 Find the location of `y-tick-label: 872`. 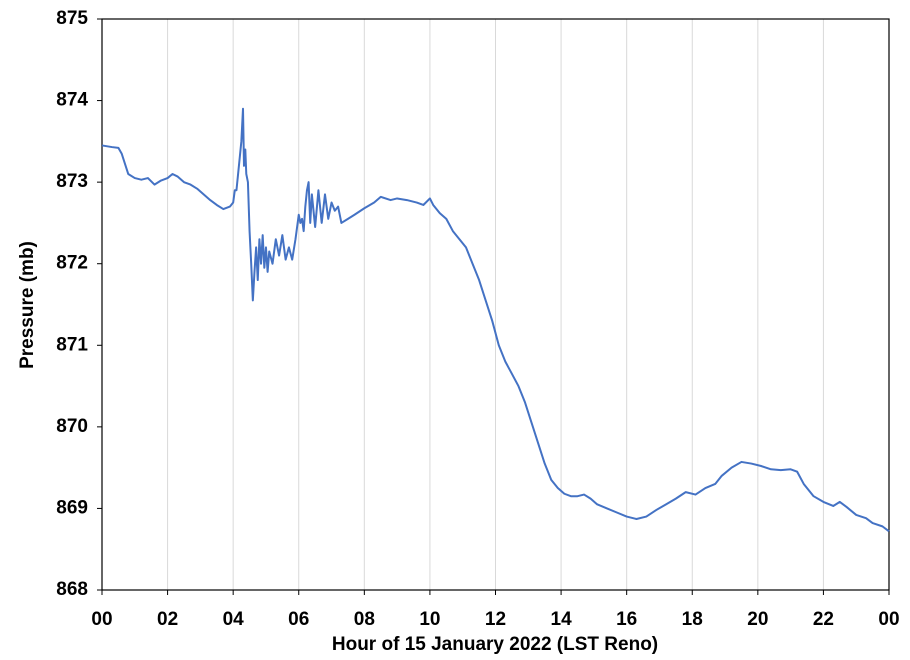

y-tick-label: 872 is located at coordinates (72, 263).